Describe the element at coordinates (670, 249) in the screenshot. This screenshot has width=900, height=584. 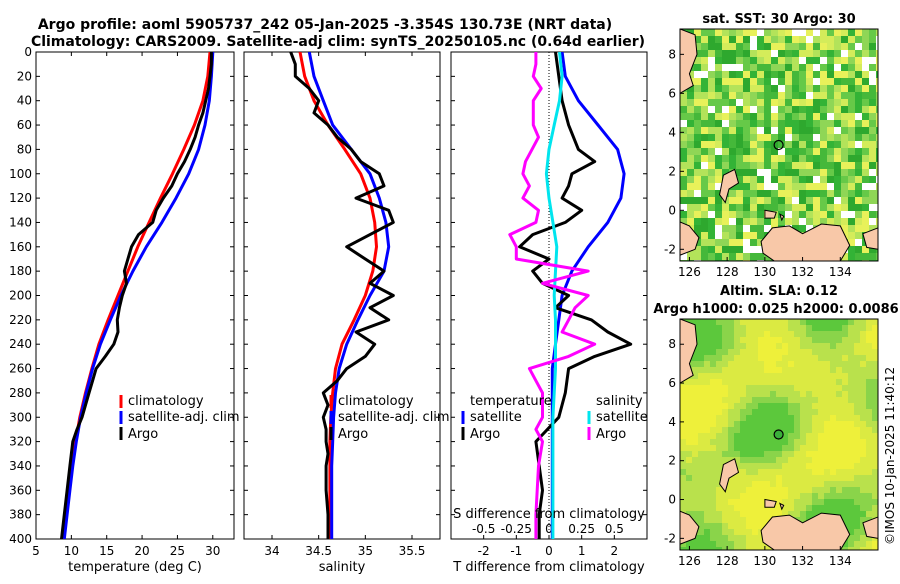
I see `map-y-tick-label: -2` at that location.